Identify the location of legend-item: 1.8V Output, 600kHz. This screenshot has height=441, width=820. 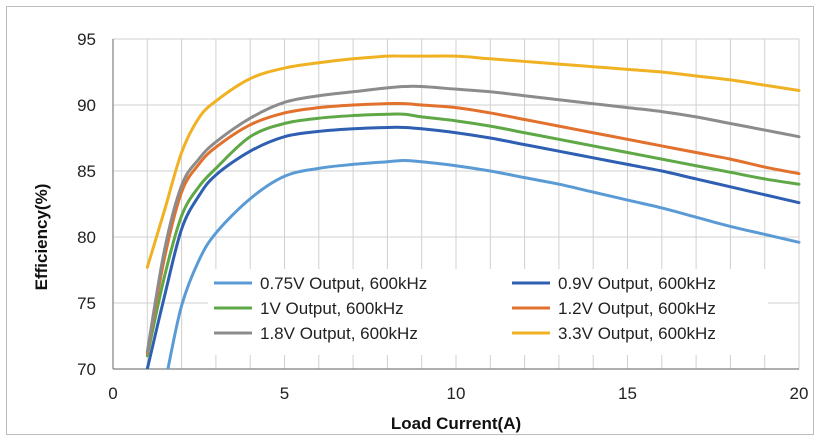
(316, 333).